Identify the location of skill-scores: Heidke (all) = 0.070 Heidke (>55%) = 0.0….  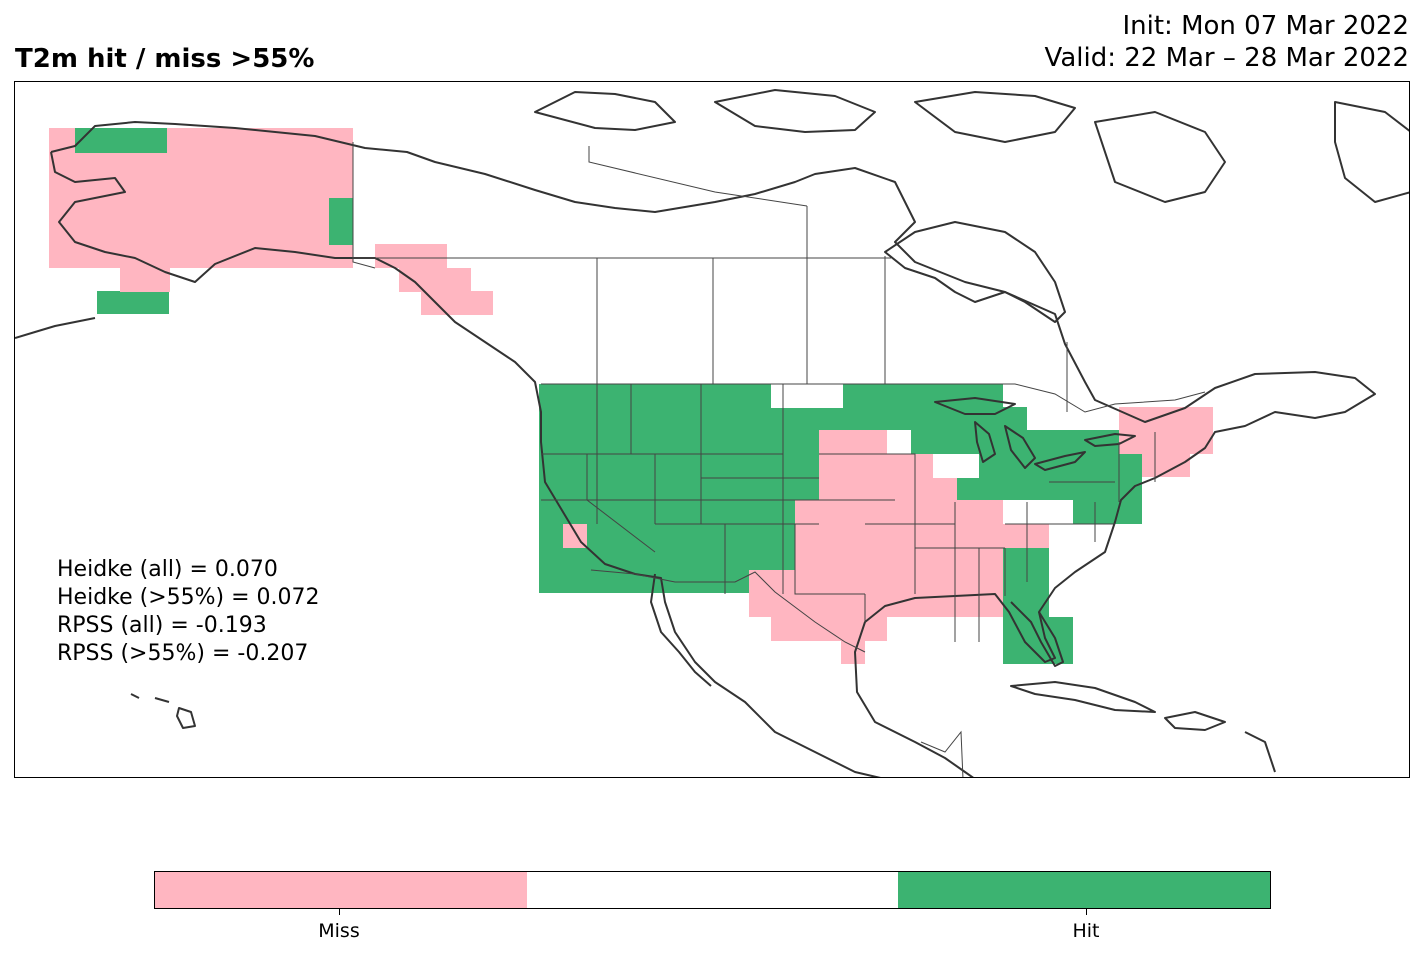
(188, 612).